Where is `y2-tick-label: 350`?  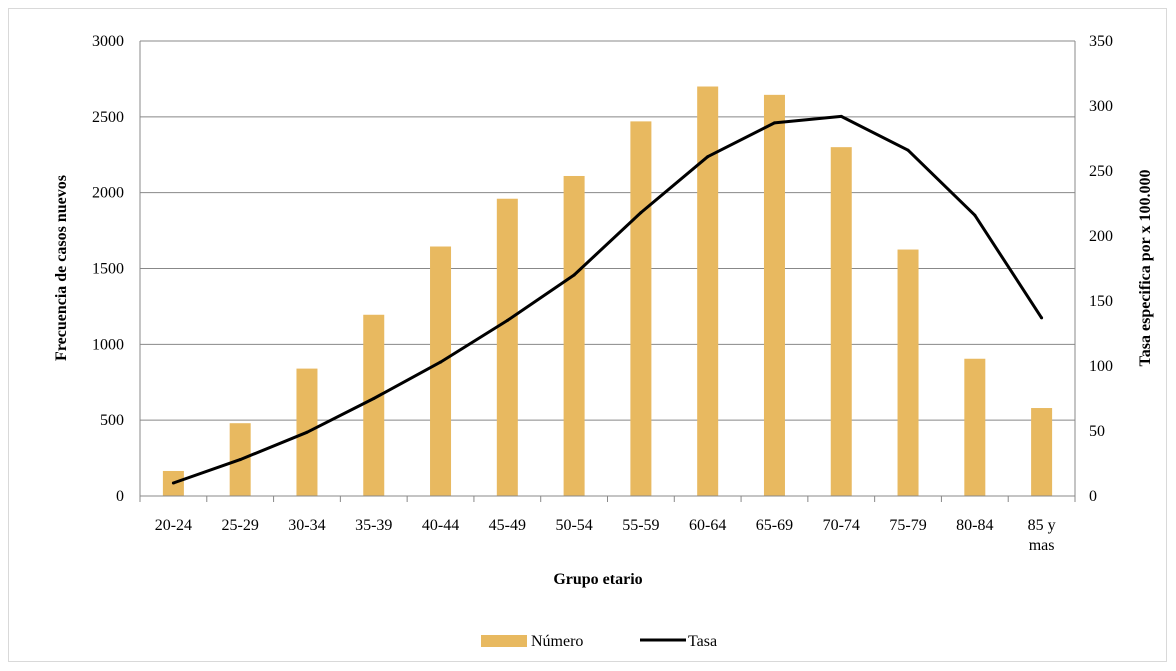 y2-tick-label: 350 is located at coordinates (1101, 41).